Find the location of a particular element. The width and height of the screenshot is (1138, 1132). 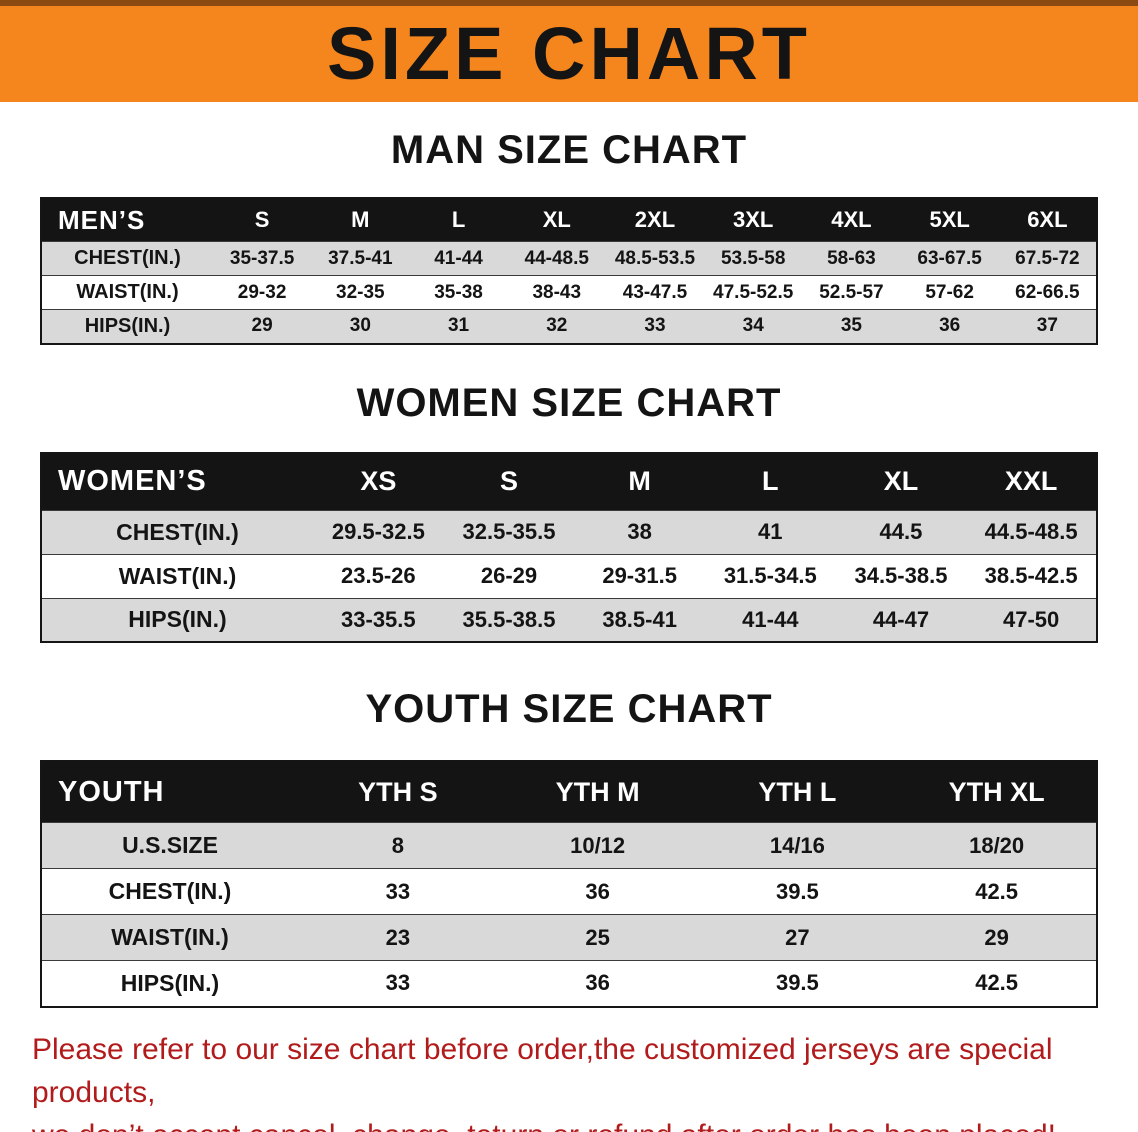

youth-section-heading: YOUTH SIZE CHART is located at coordinates (569, 709).